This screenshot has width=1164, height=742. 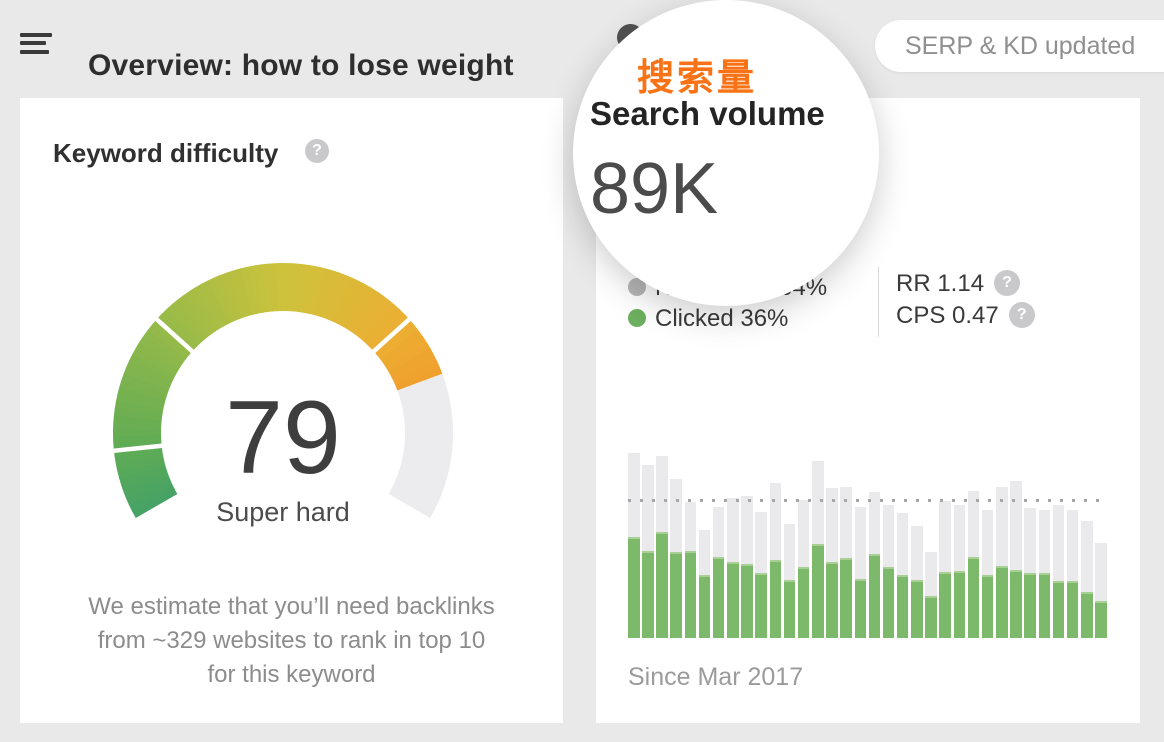 I want to click on kd-gauge, so click(x=281, y=390).